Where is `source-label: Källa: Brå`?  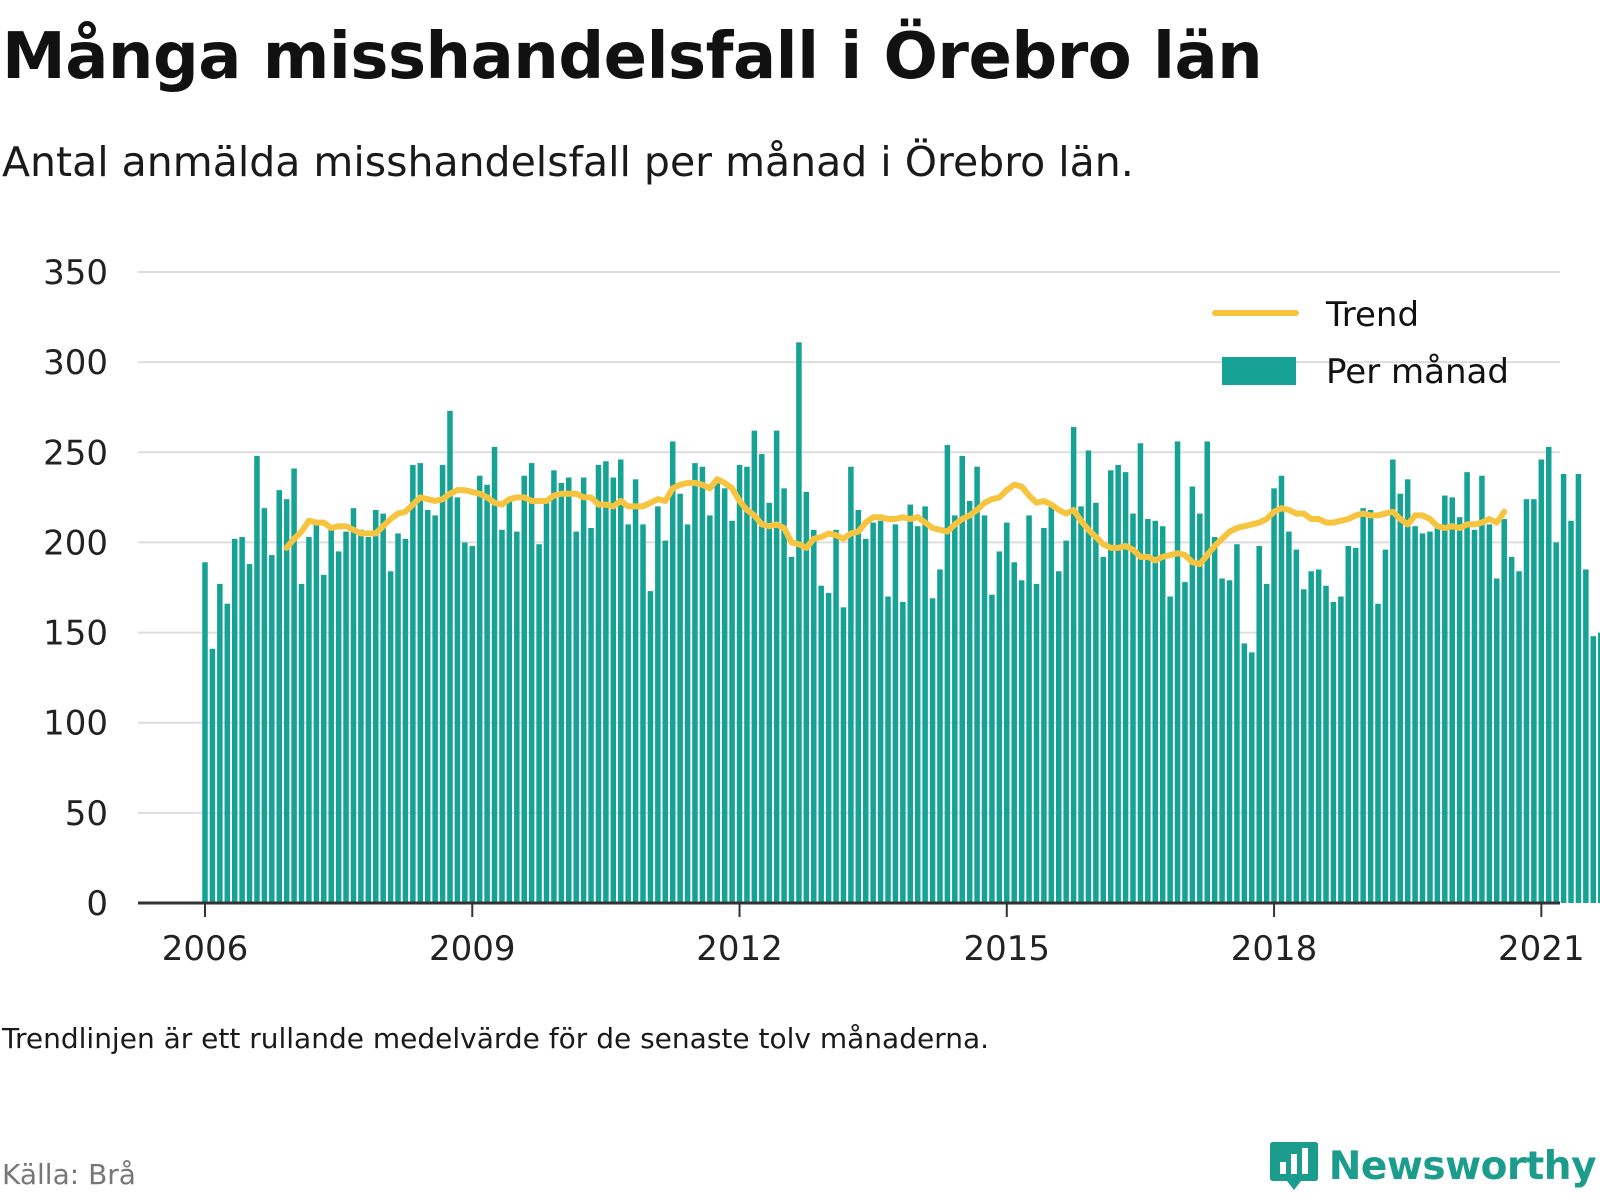 source-label: Källa: Brå is located at coordinates (69, 1174).